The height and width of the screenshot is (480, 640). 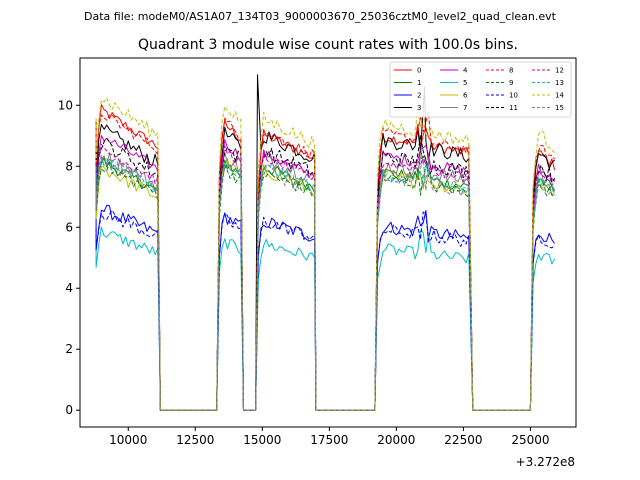 What do you see at coordinates (559, 96) in the screenshot?
I see `legend-label-14: 14` at bounding box center [559, 96].